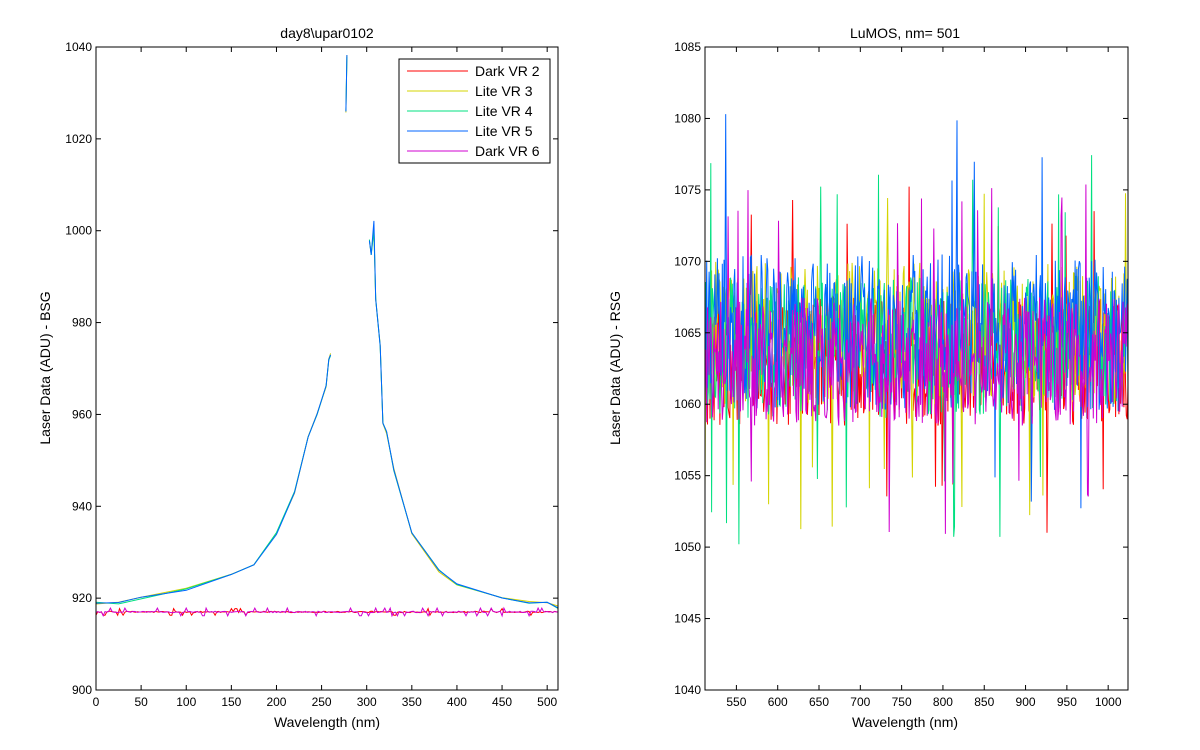  I want to click on y-tick-label: 940, so click(82, 506).